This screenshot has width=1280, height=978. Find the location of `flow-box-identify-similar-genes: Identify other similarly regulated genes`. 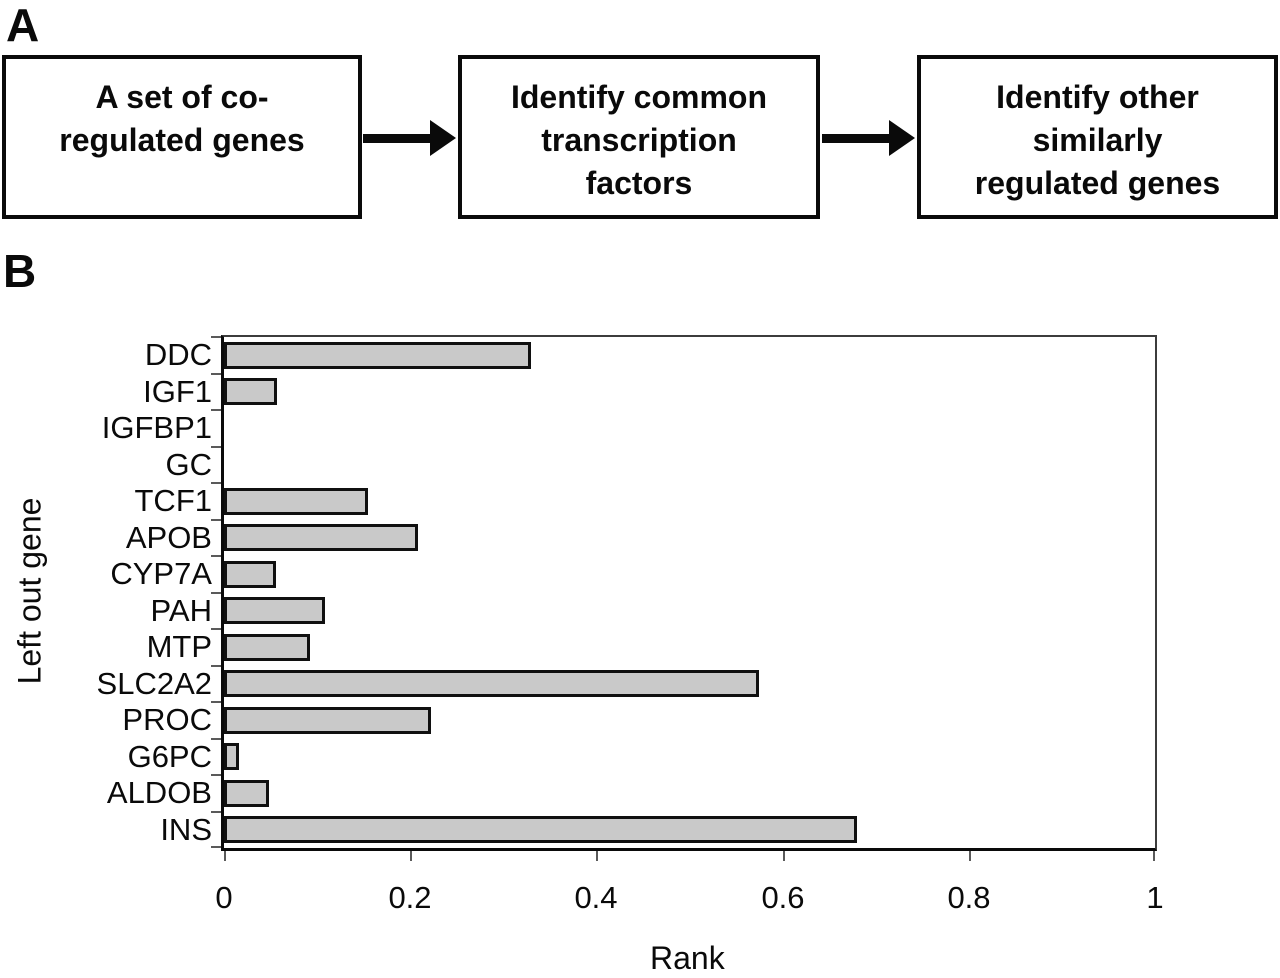

flow-box-identify-similar-genes: Identify other similarly regulated genes is located at coordinates (1097, 137).